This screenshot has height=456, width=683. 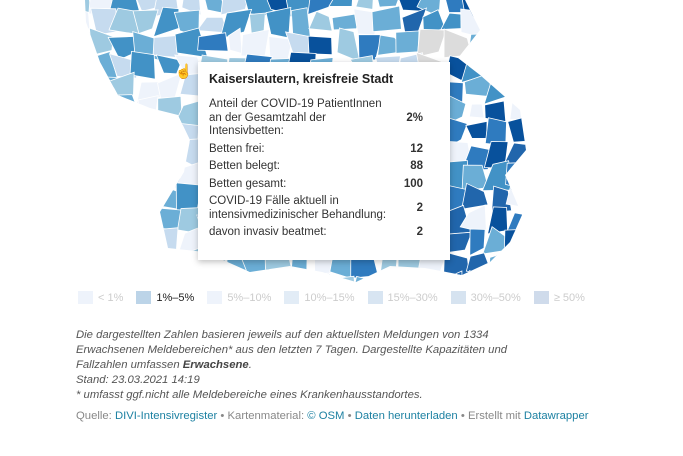 I want to click on legend-item-1-5: 1%–5%, so click(x=165, y=297).